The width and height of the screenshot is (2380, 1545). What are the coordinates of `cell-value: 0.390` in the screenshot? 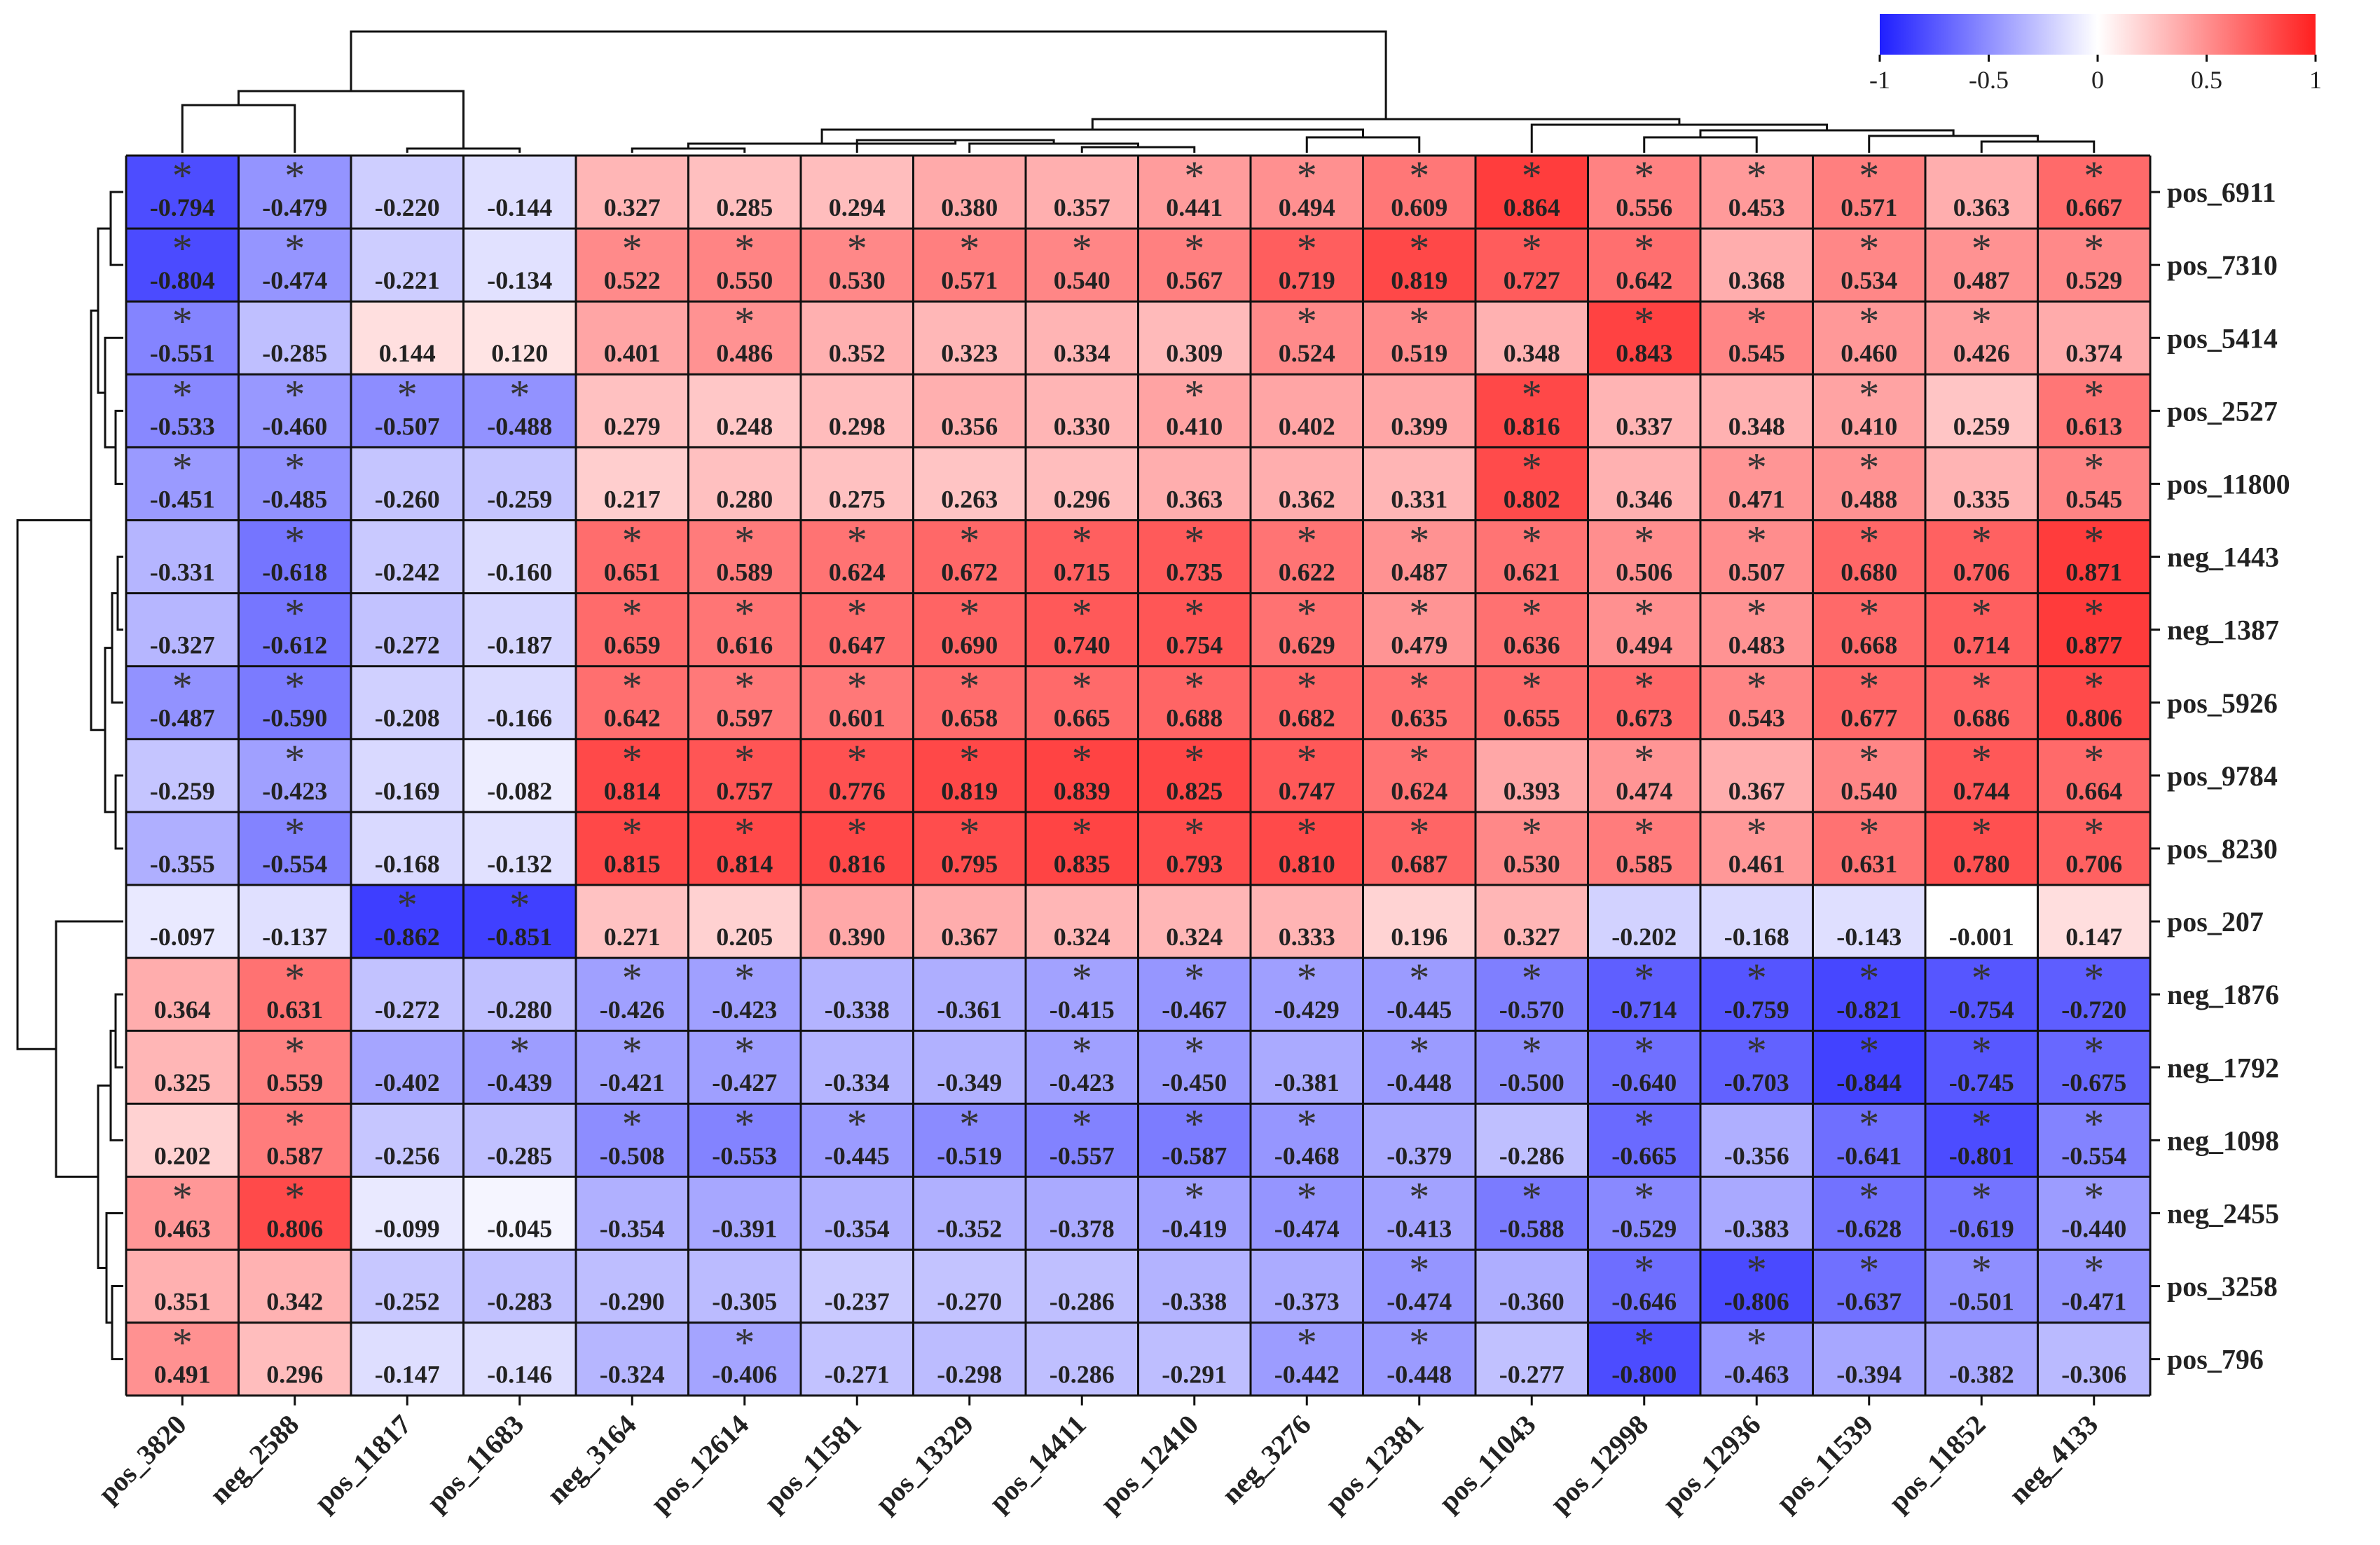 It's located at (857, 937).